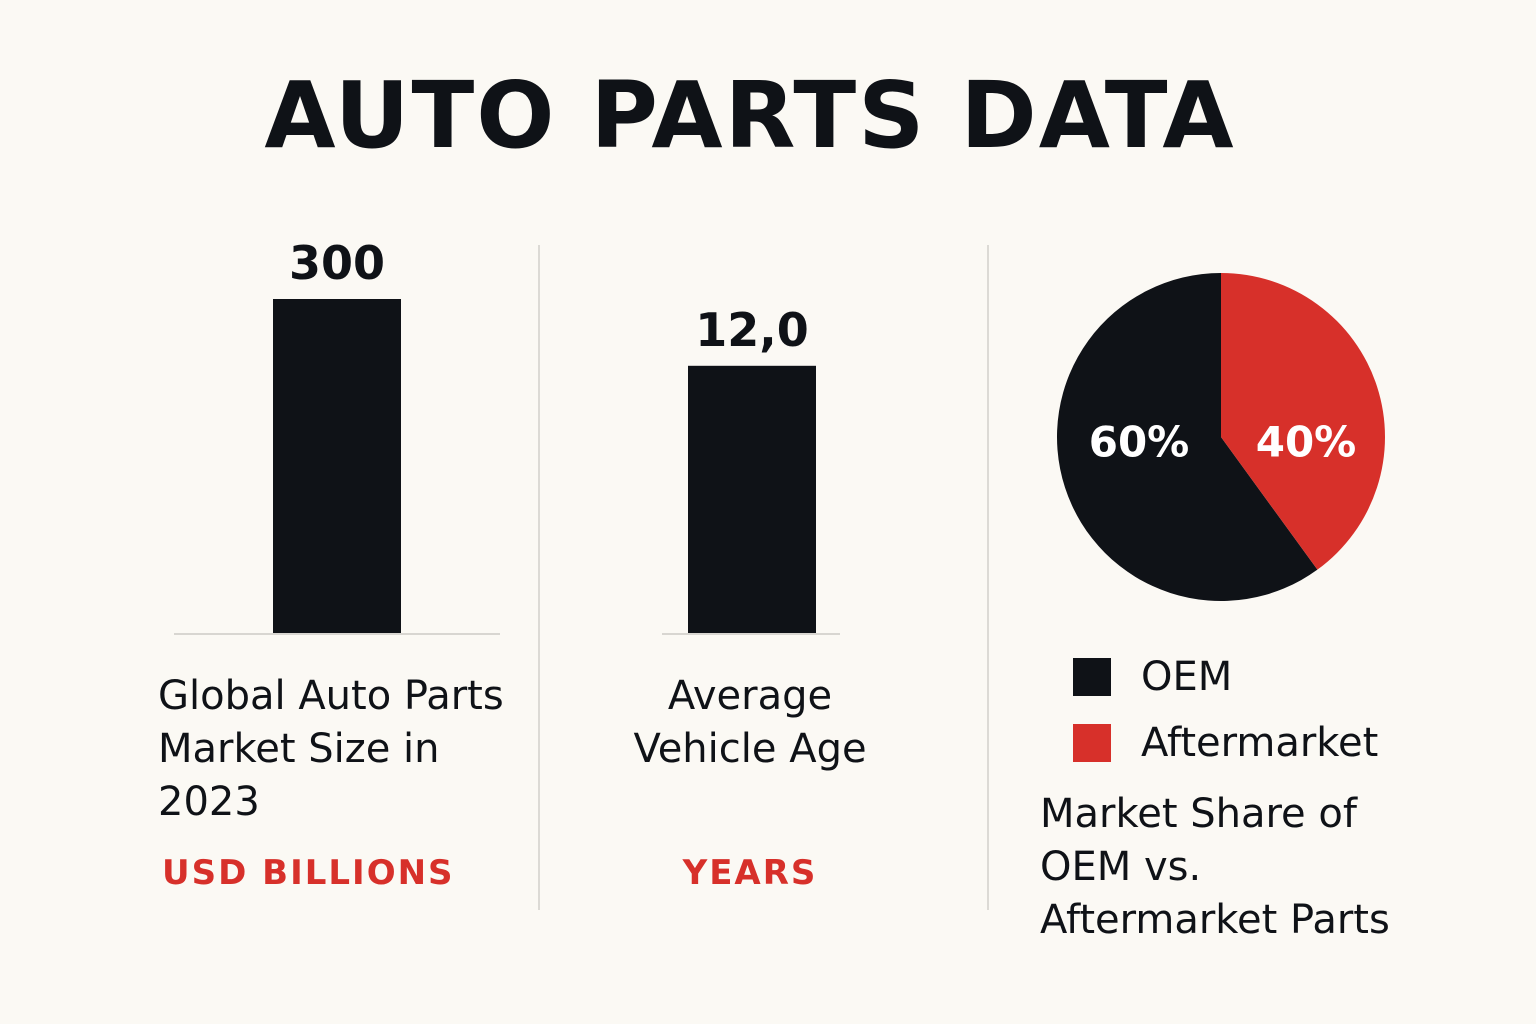 The width and height of the screenshot is (1536, 1024). I want to click on bar1-value-label: 300, so click(337, 263).